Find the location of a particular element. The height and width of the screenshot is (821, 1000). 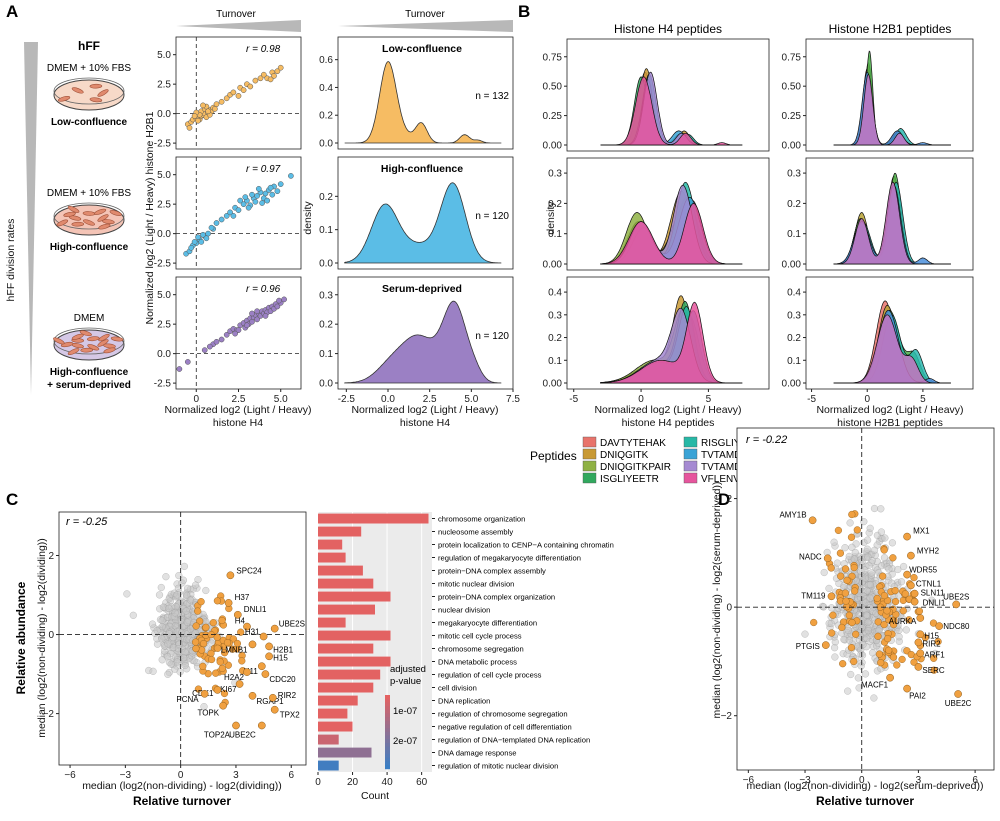

x-tick-label: −3 is located at coordinates (805, 780).